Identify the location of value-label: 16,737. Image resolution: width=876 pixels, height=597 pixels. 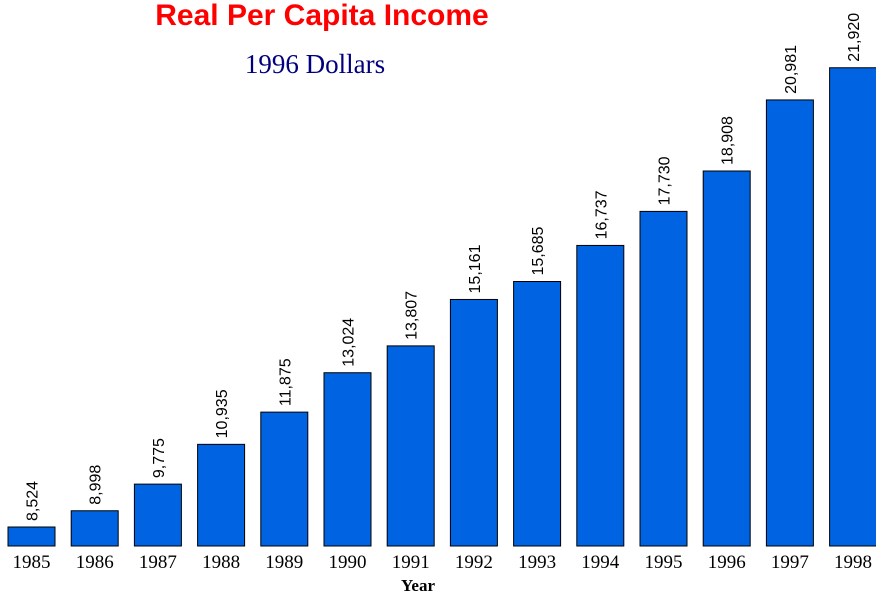
(601, 214).